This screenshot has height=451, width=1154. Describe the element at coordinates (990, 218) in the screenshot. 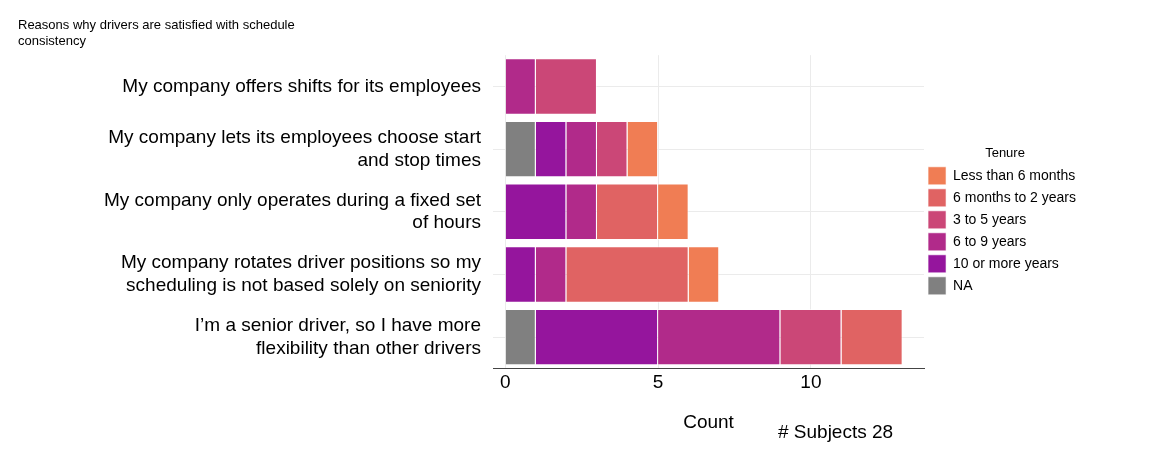

I see `legend-label: 3 to 5 years` at that location.